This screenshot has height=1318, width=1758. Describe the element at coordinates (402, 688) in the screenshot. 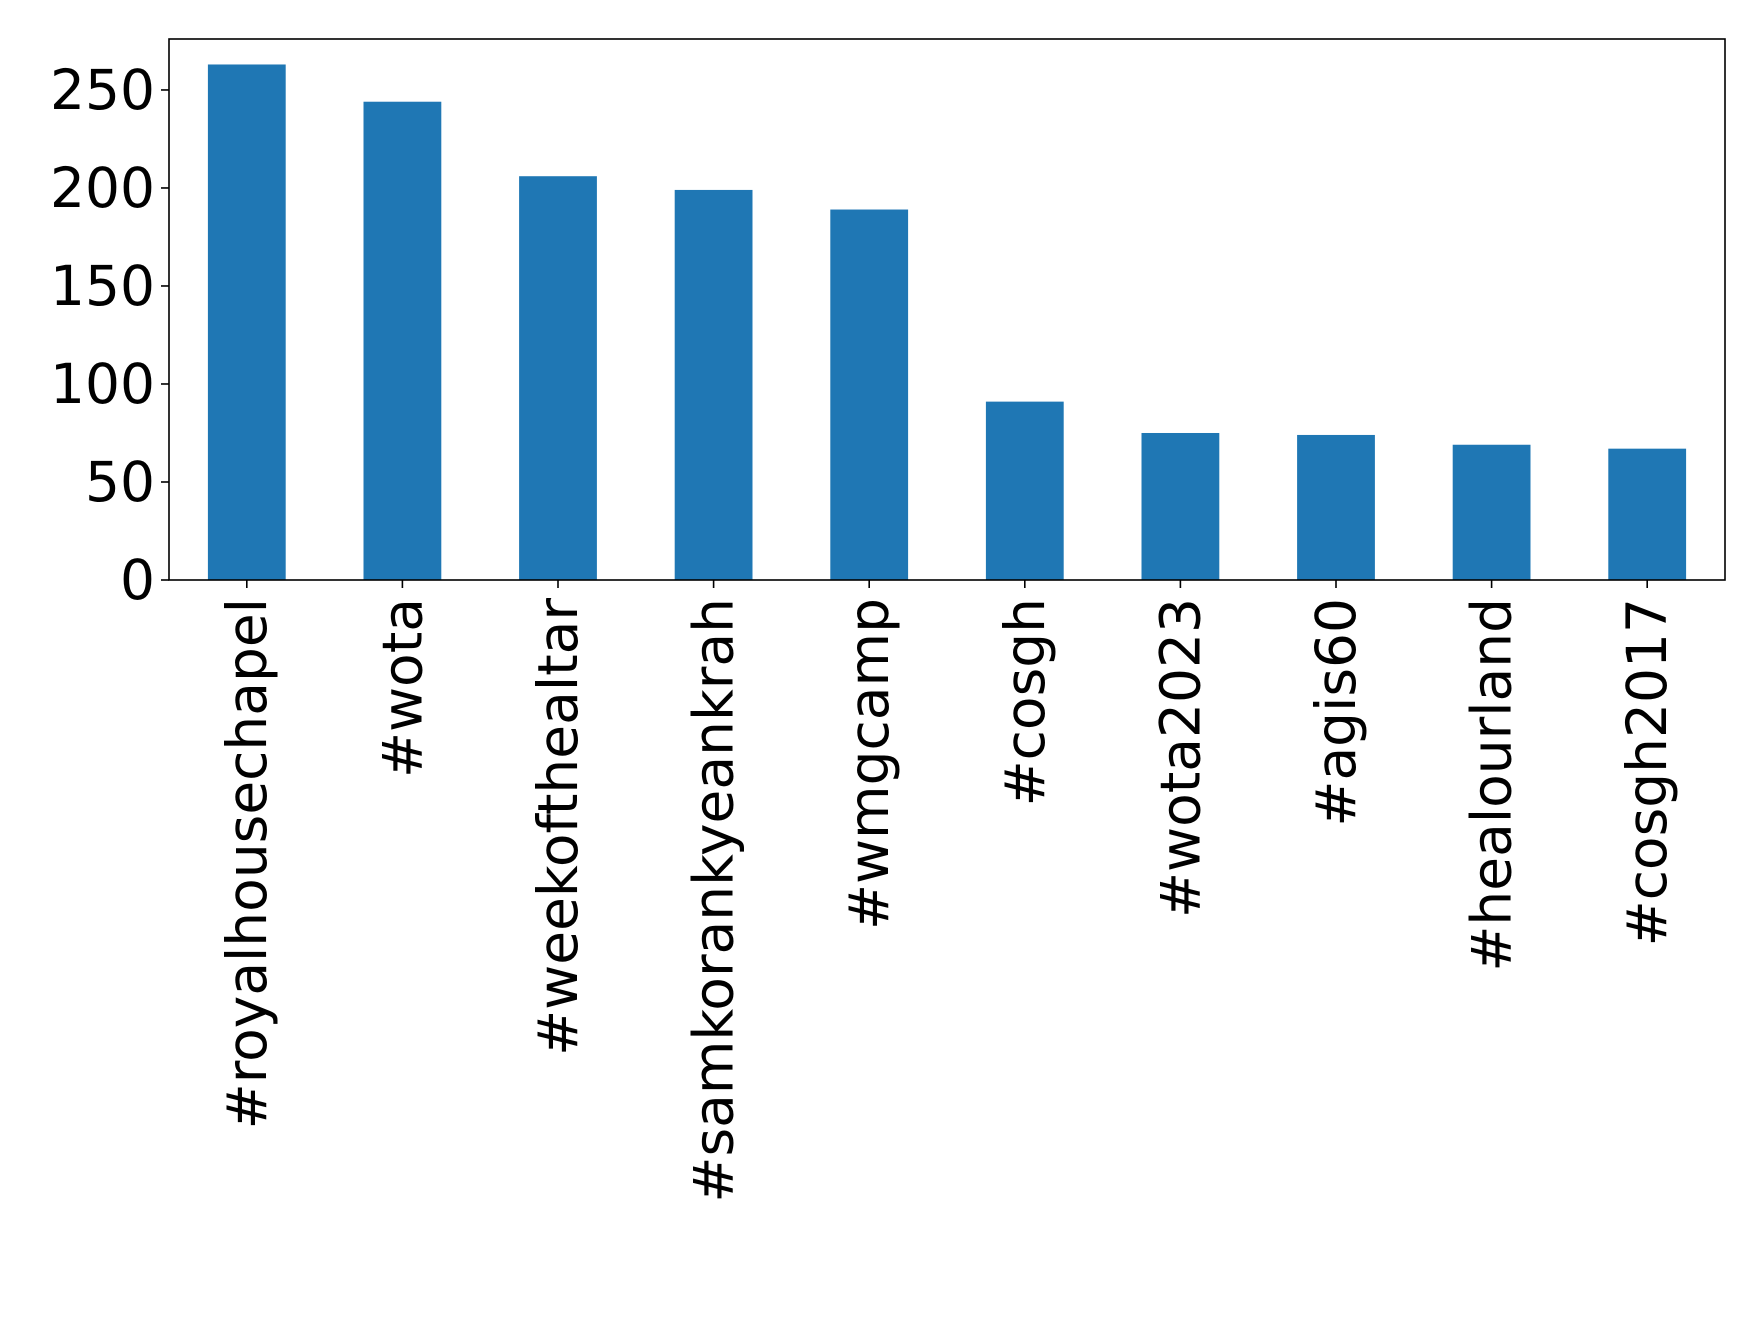

I see `x-tick-label: #wota` at that location.